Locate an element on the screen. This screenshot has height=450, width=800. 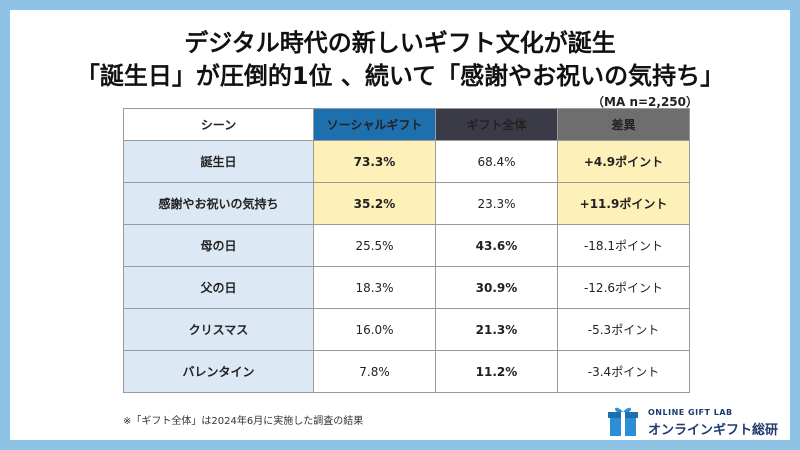
social-value: 73.3% is located at coordinates (374, 161).